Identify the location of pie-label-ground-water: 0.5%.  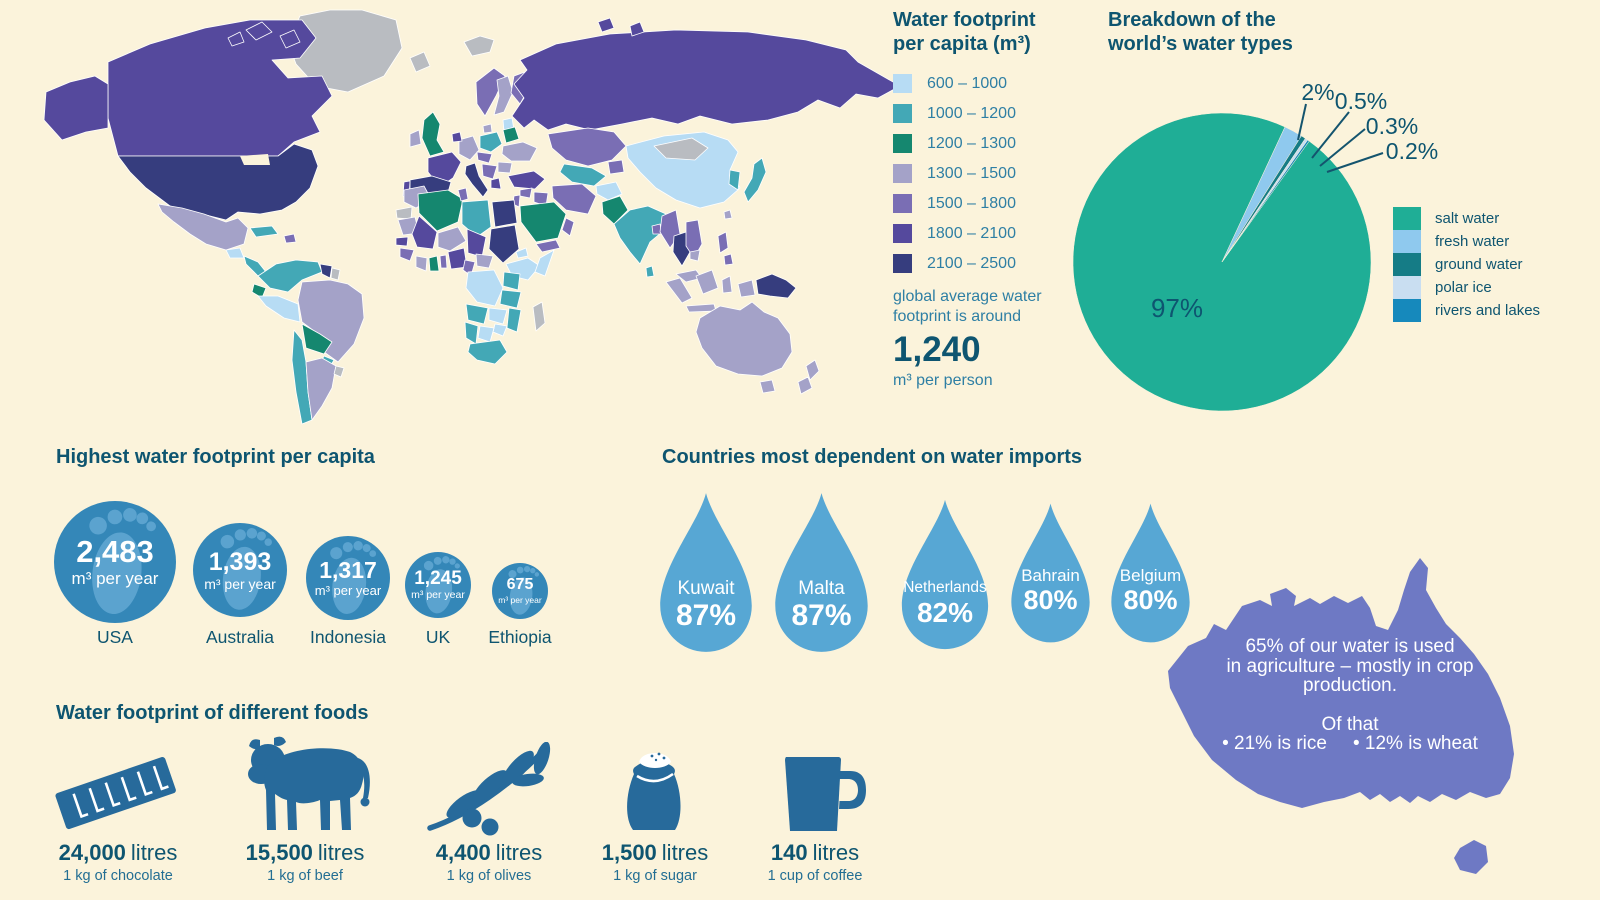
(1361, 101).